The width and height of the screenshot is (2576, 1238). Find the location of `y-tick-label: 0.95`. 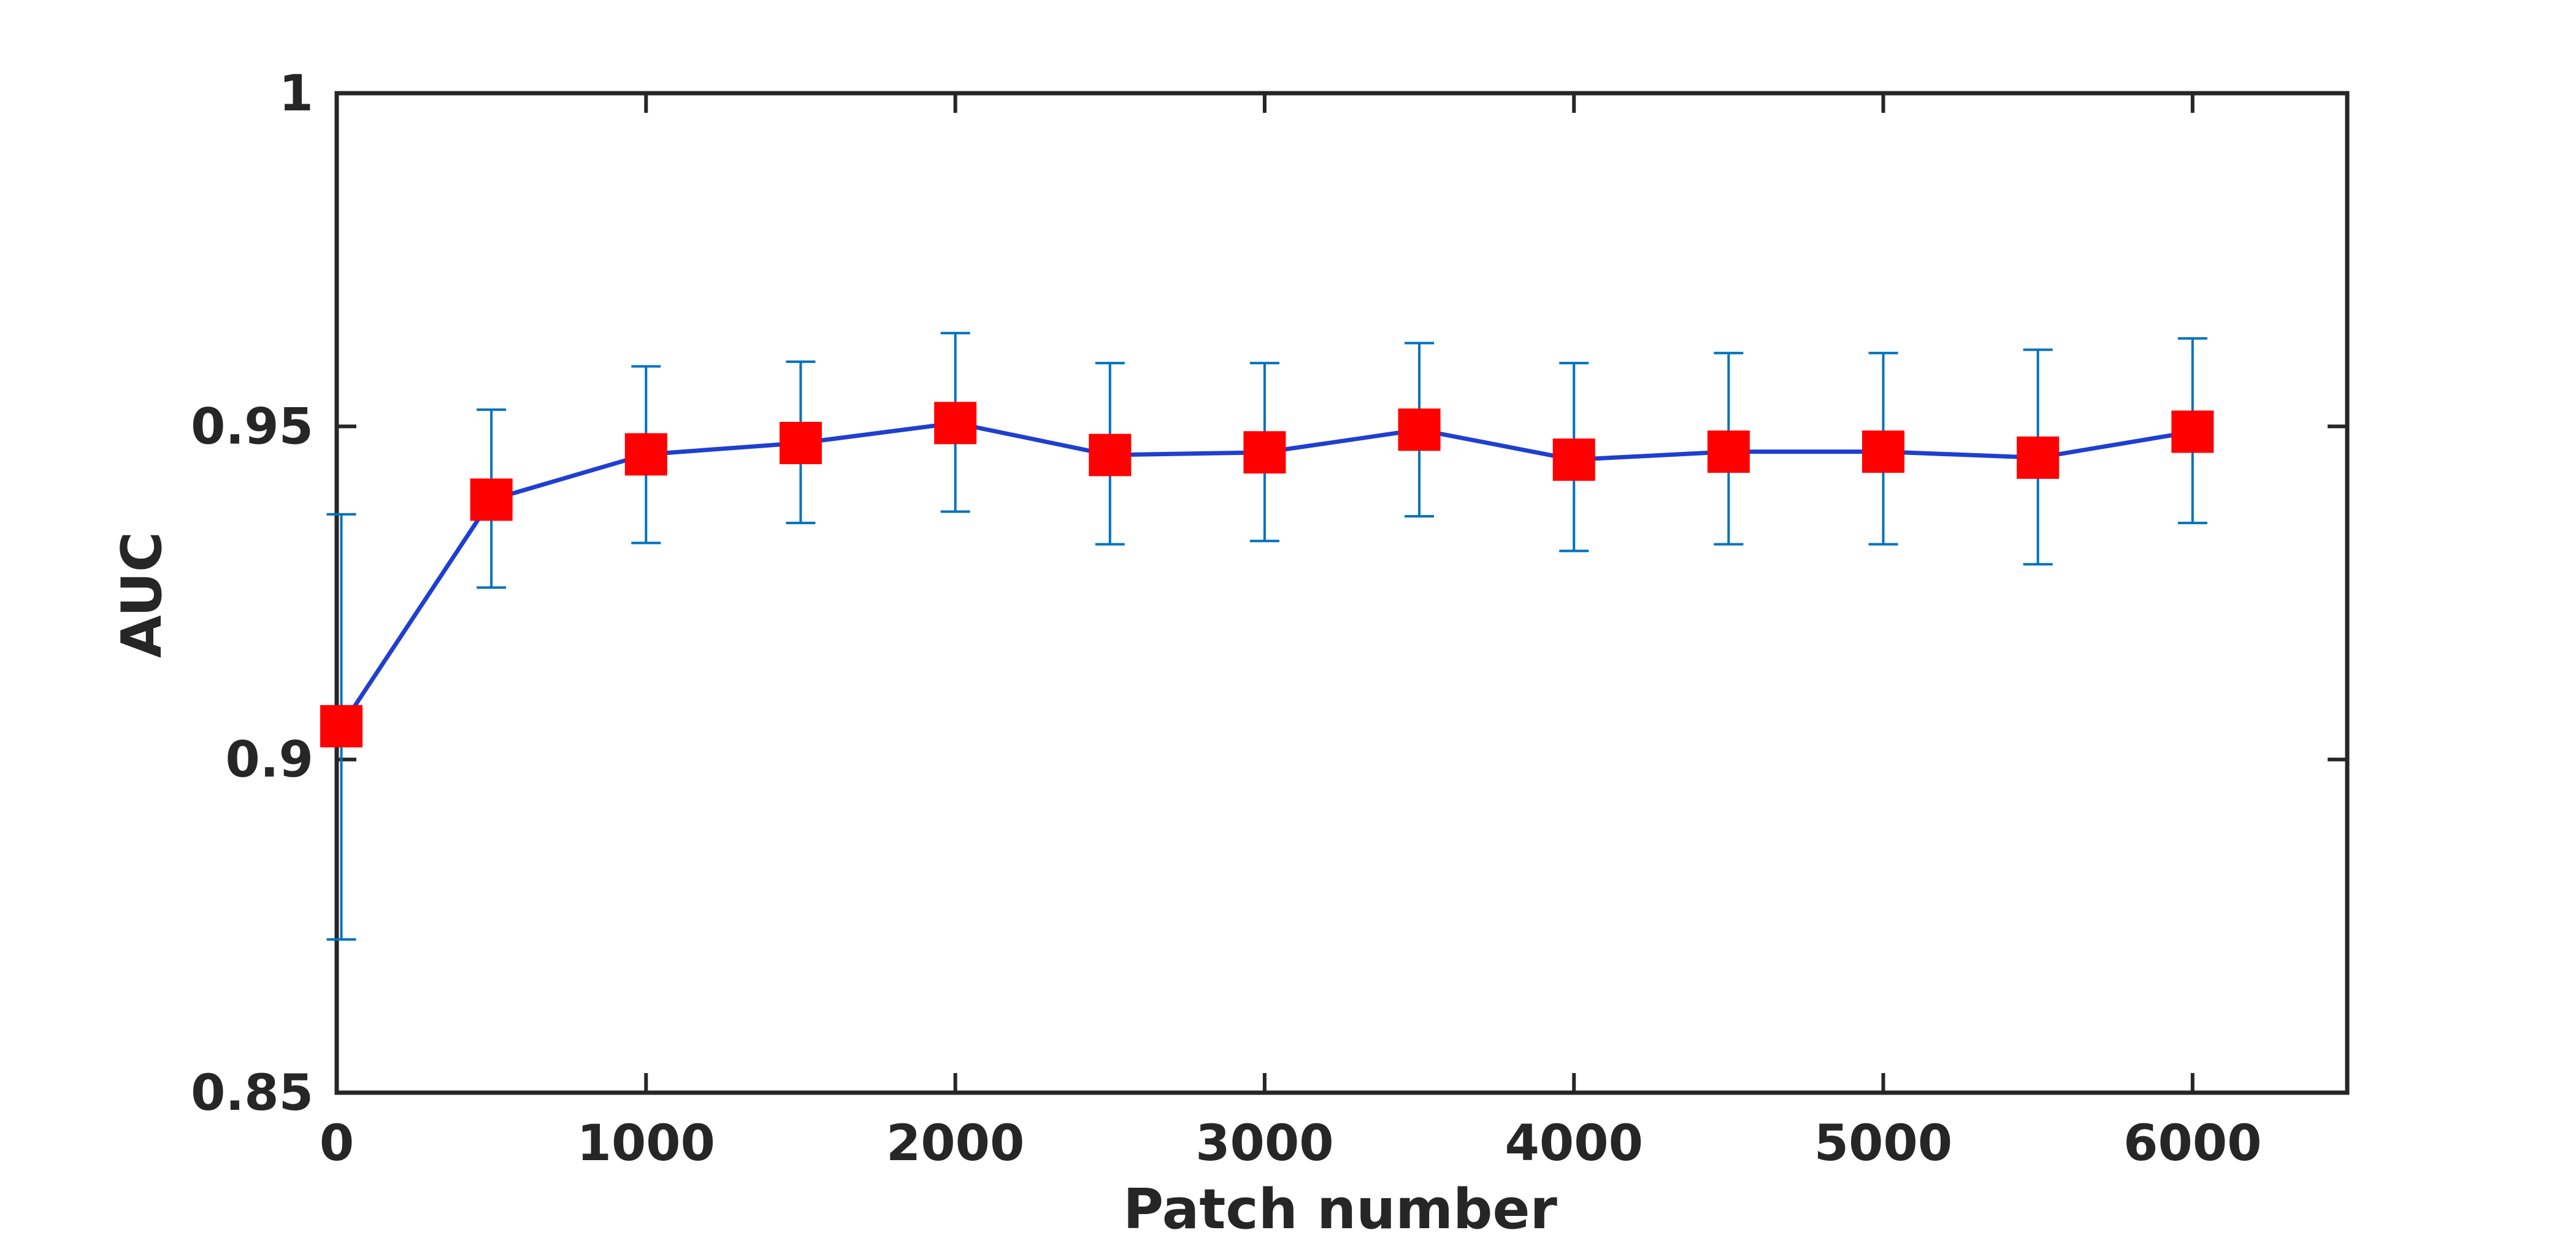

y-tick-label: 0.95 is located at coordinates (252, 427).